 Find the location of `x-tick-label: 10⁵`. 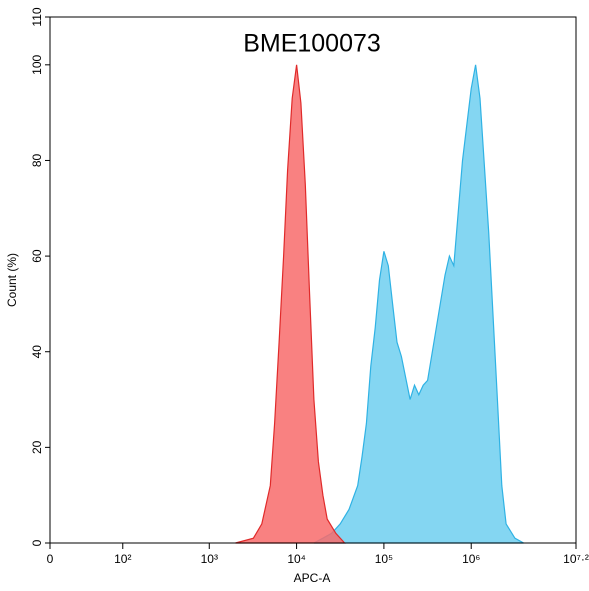

x-tick-label: 10⁵ is located at coordinates (384, 559).